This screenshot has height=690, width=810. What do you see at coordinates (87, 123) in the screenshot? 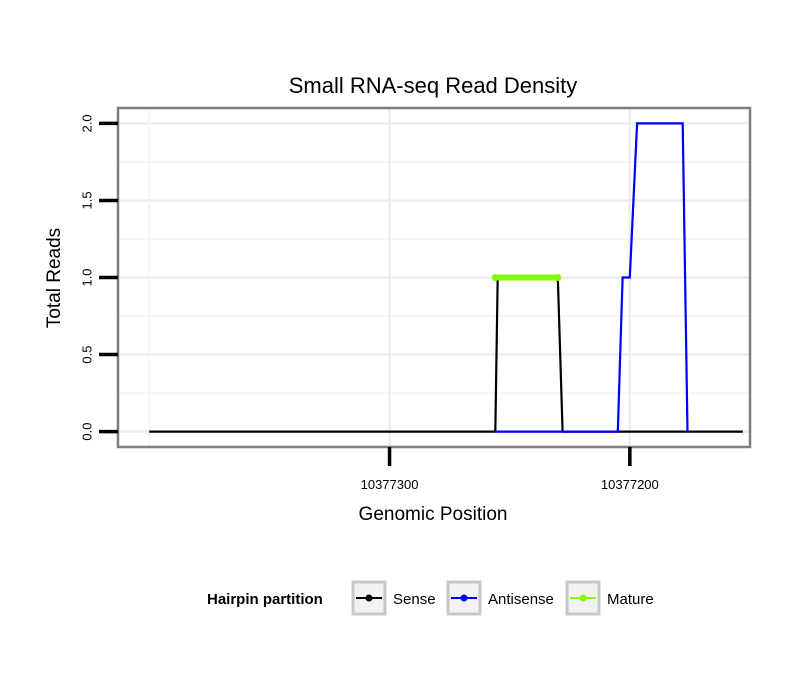
I see `y-tick-label: 2.0` at bounding box center [87, 123].